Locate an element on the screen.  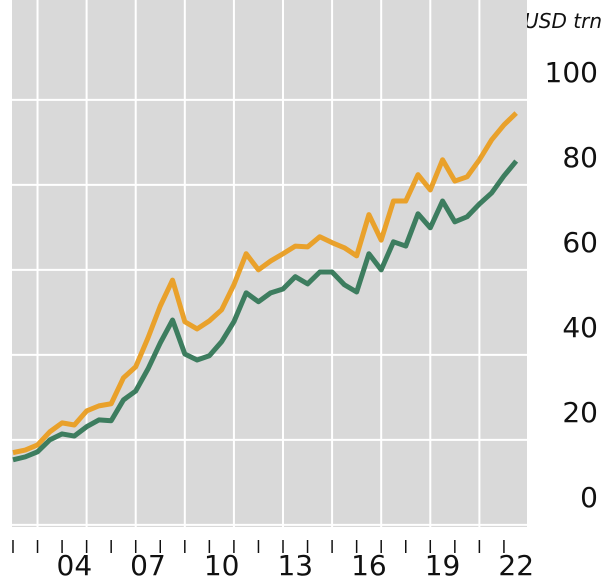
x-tick-label: 13 is located at coordinates (295, 564).